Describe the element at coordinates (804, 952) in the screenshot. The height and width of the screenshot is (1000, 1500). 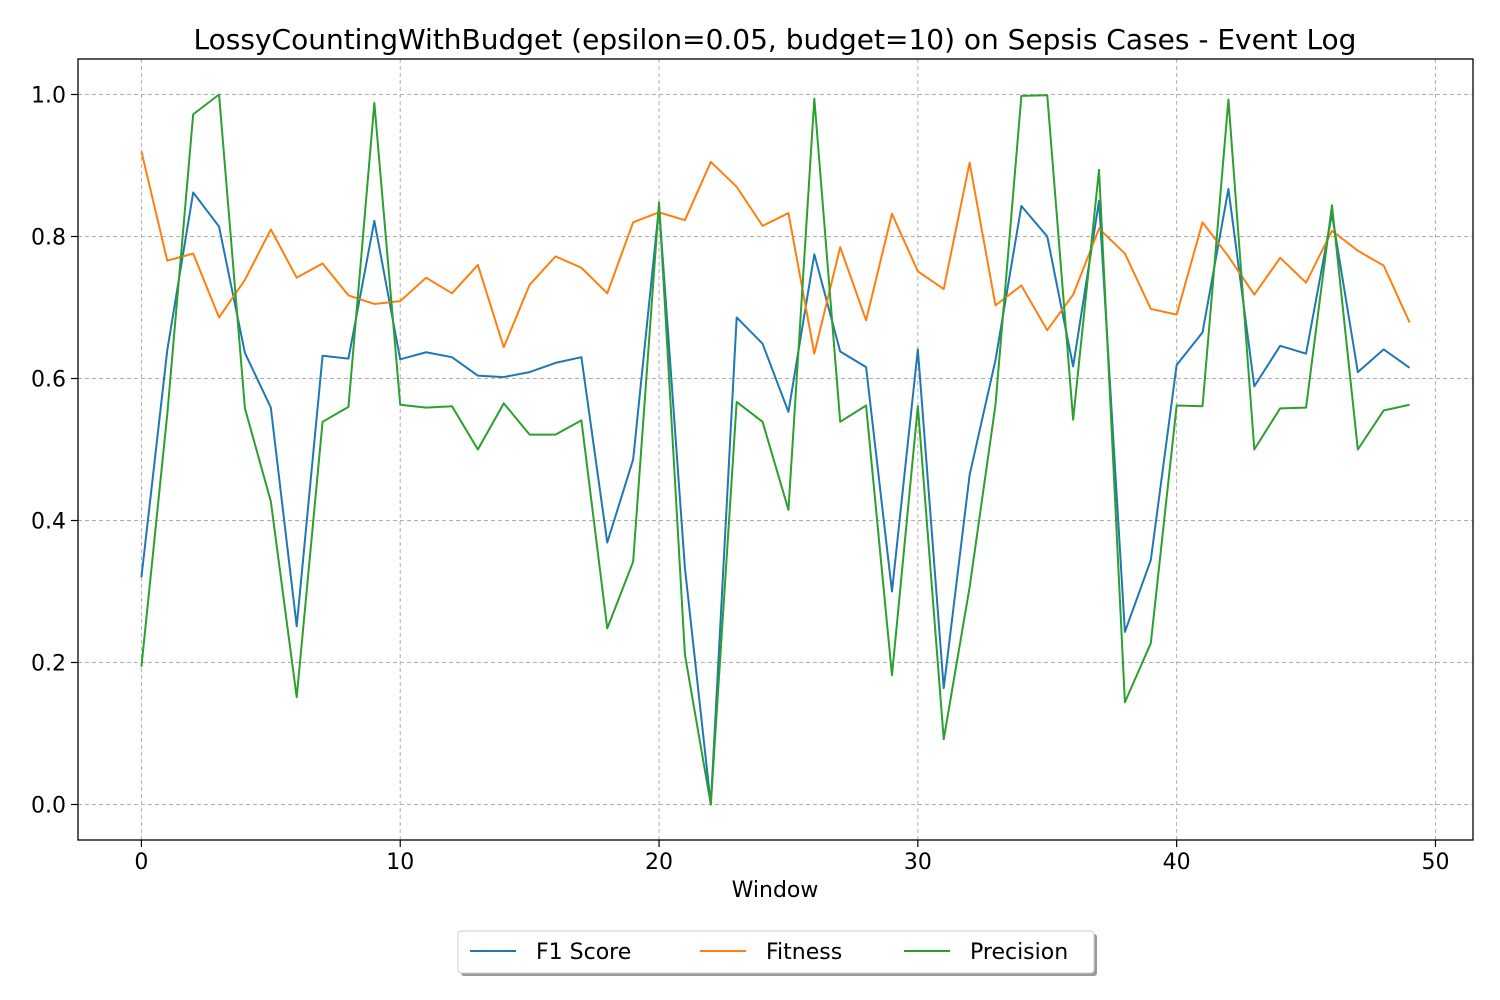
I see `legend-label-fitness: Fitness` at that location.